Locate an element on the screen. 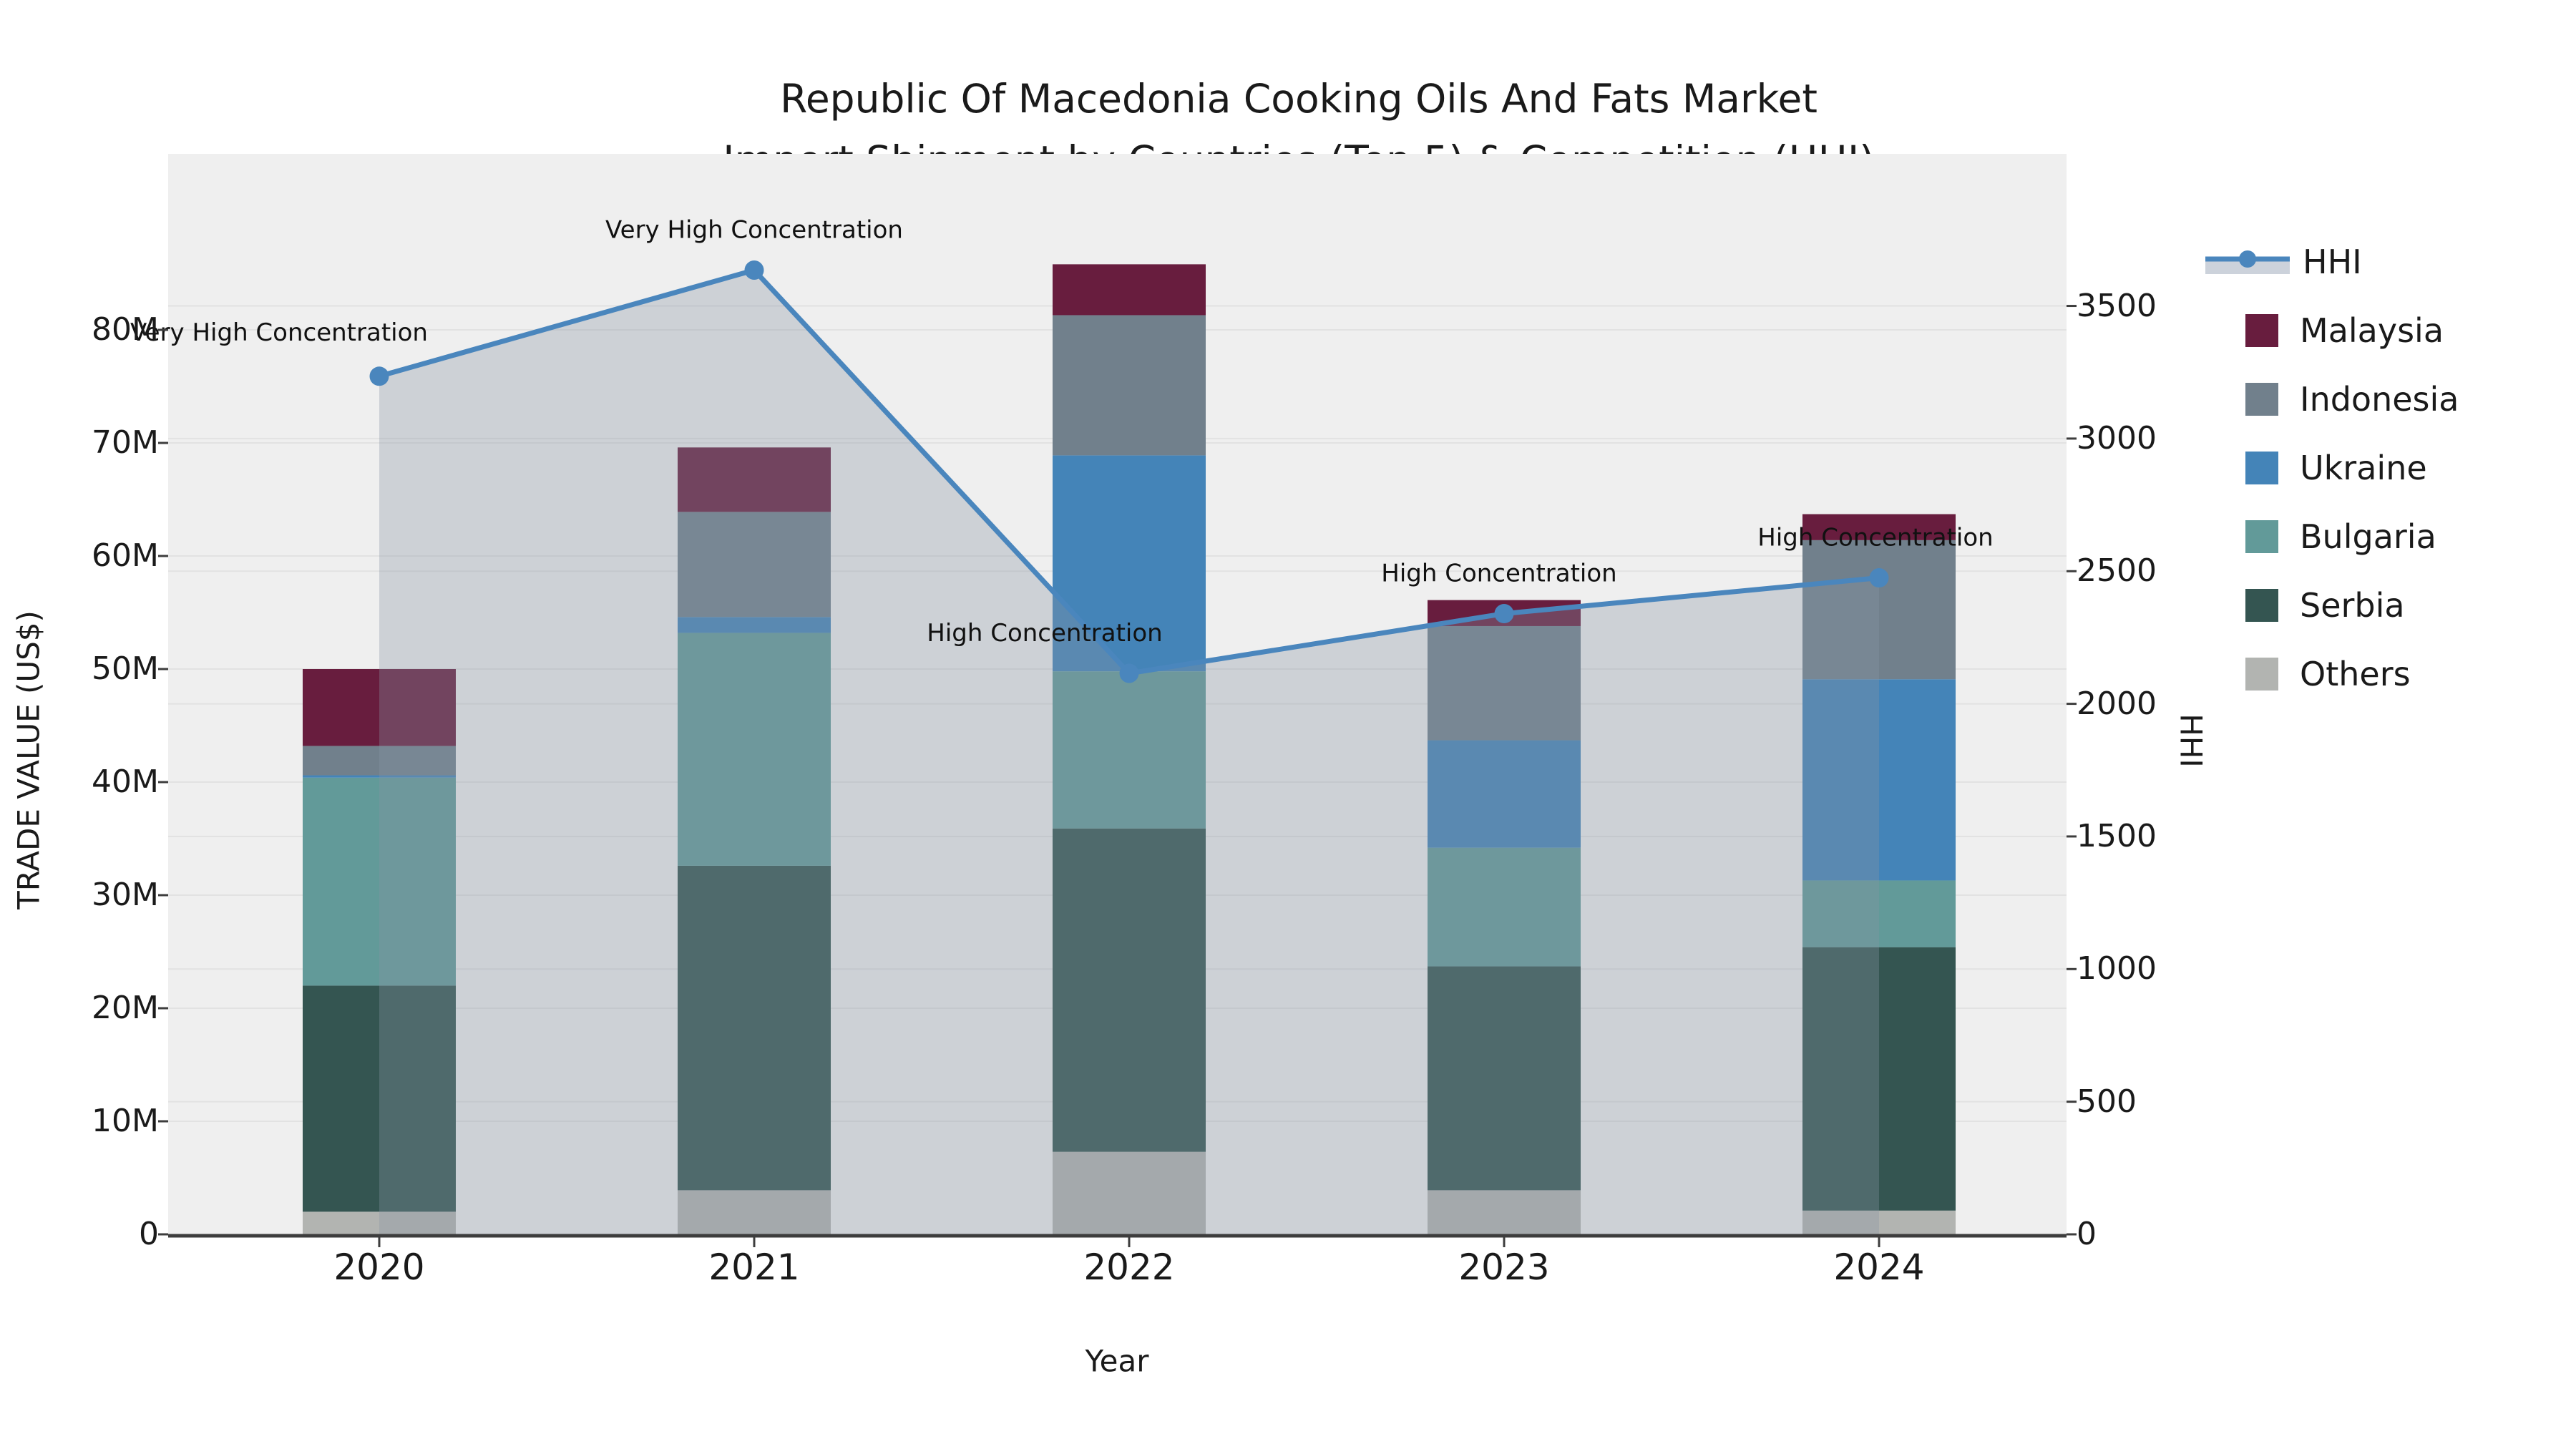  y-left-tick-10M: 10M is located at coordinates (125, 1121).